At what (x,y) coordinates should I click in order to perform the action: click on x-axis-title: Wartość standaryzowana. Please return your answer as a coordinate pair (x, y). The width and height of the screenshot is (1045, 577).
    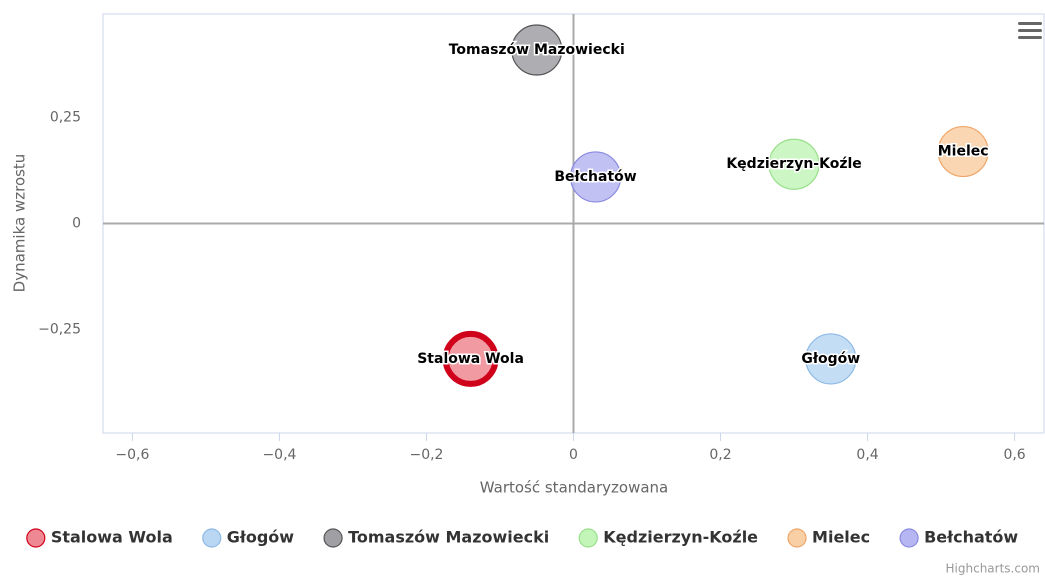
    Looking at the image, I should click on (574, 488).